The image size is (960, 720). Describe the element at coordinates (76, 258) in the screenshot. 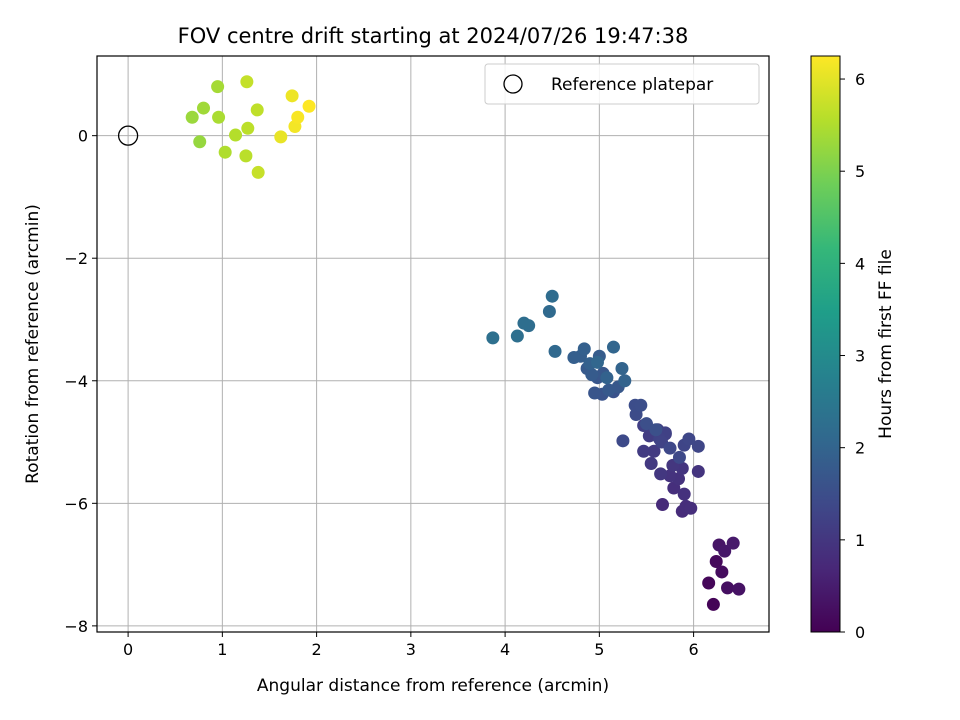

I see `y-tick-label: −2` at that location.